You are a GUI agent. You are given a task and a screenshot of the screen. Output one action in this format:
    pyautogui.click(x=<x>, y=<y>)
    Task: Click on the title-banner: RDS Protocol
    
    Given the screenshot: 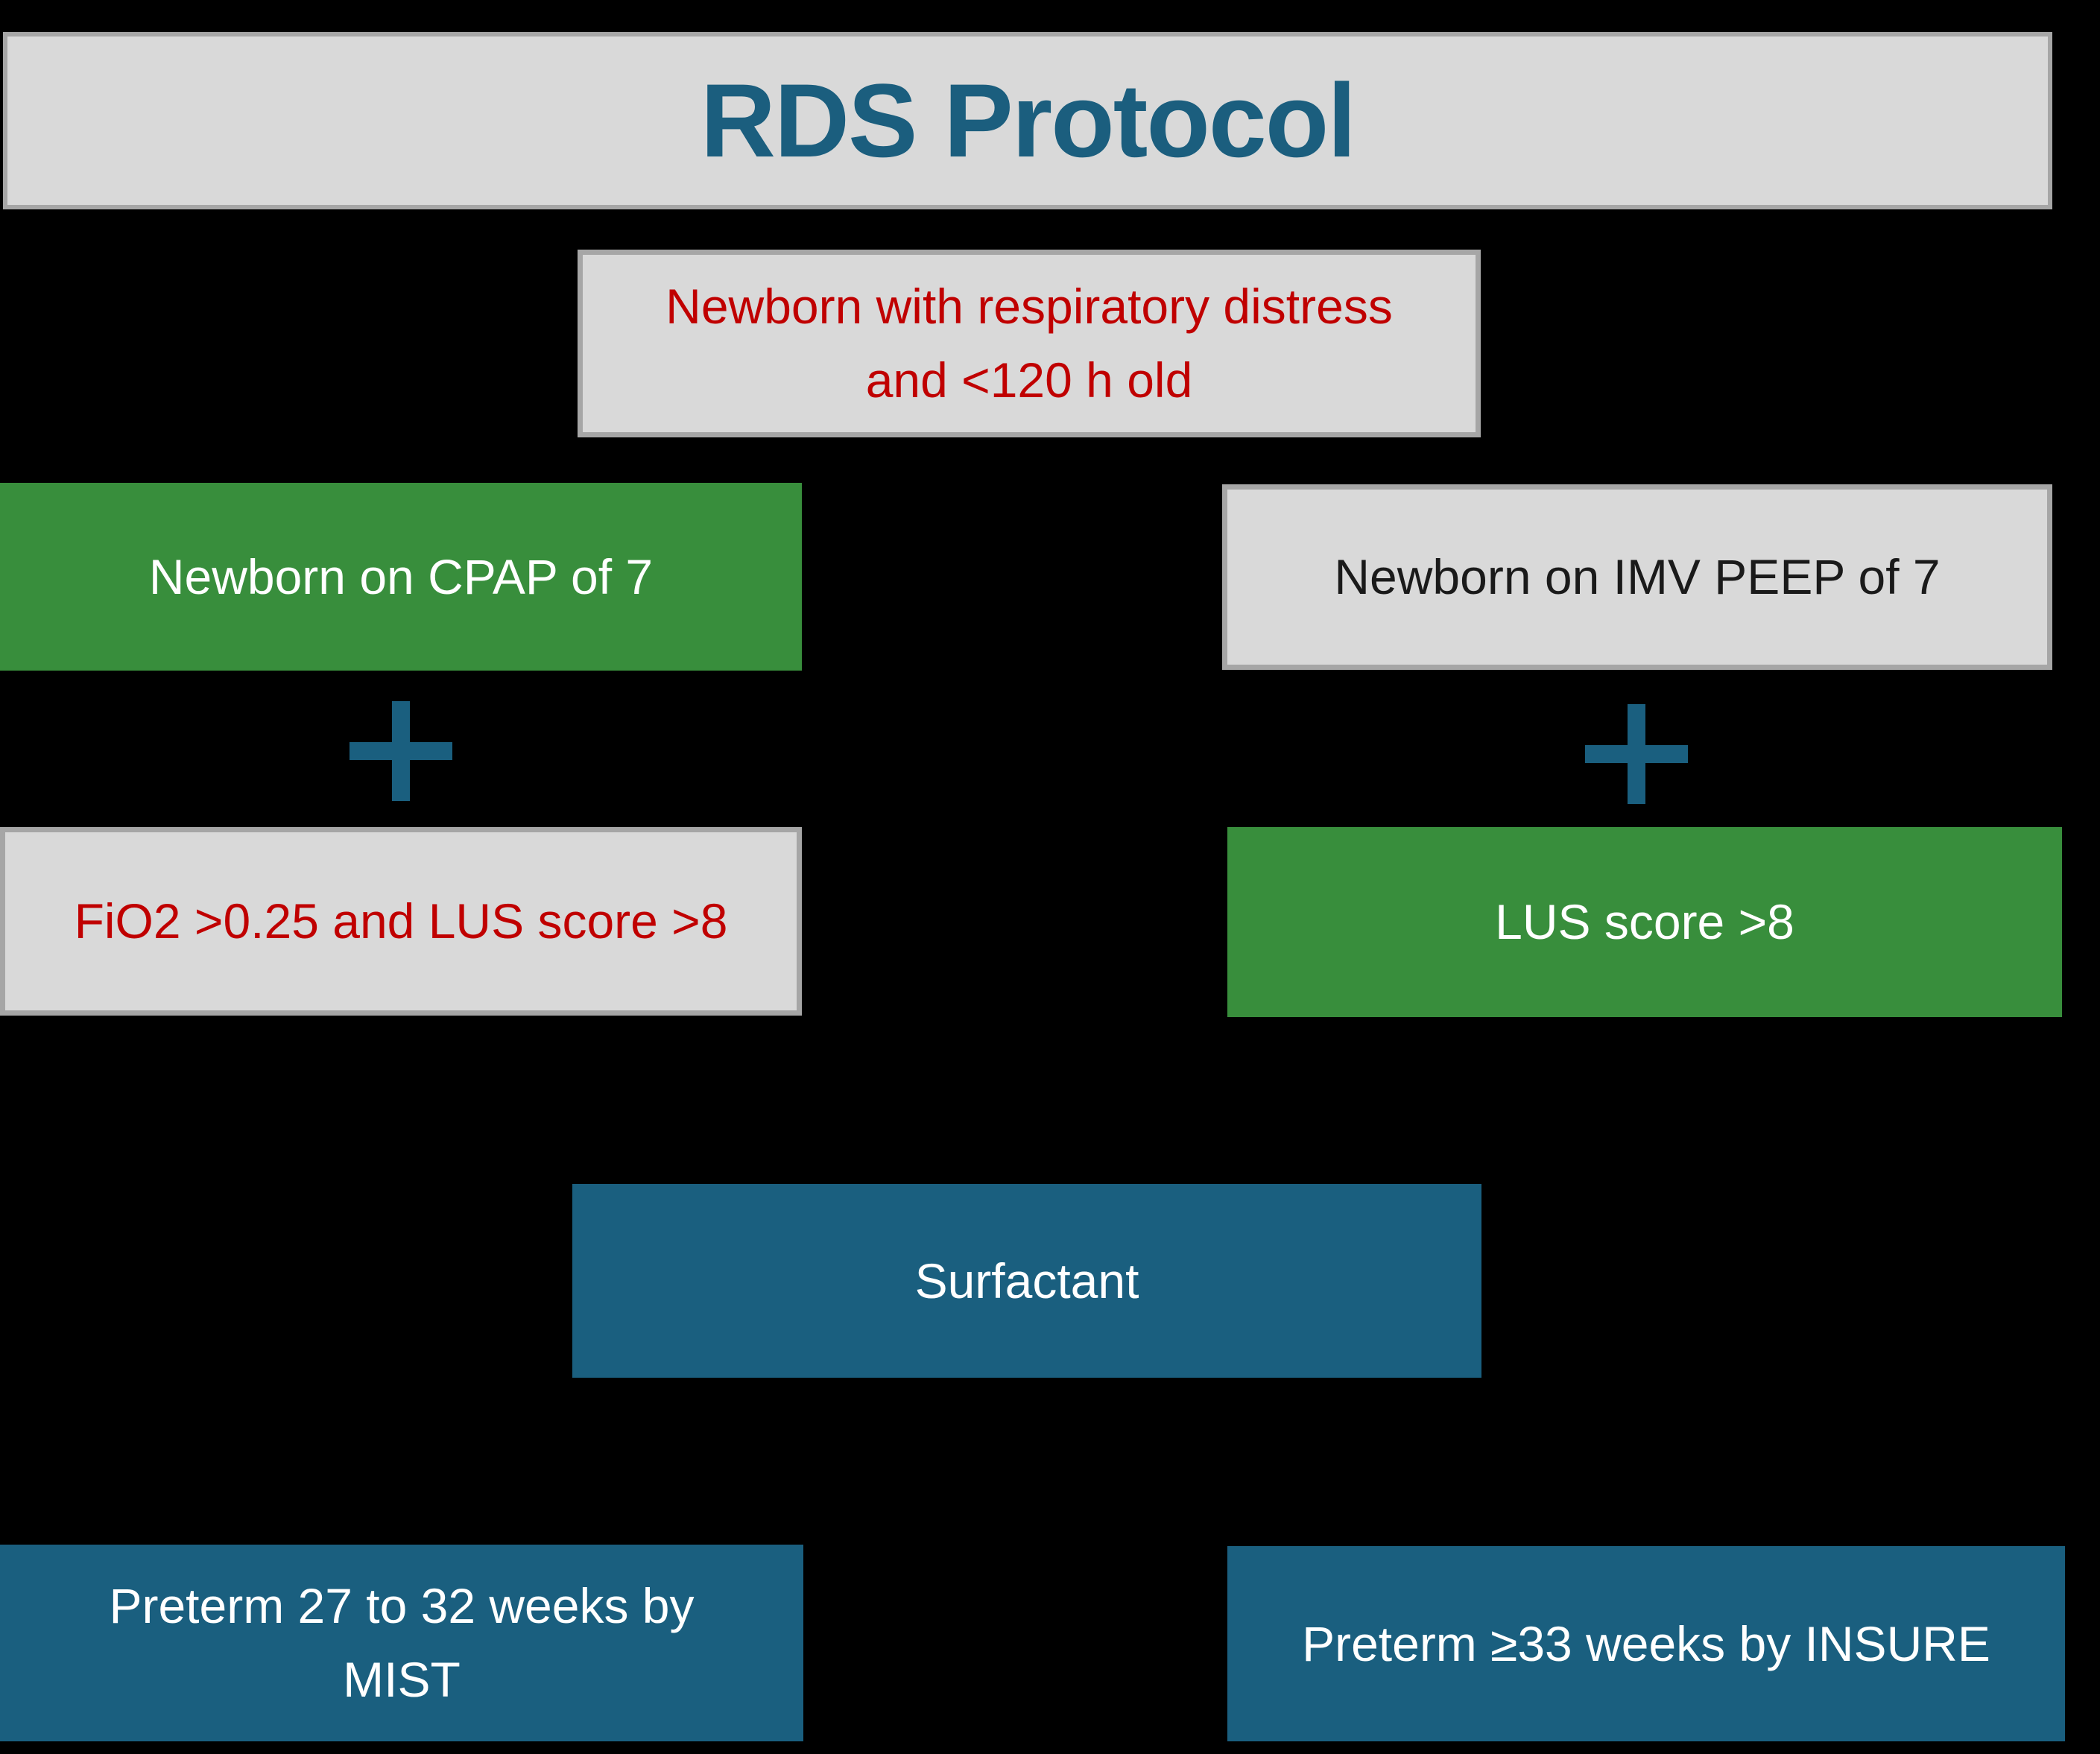 What is the action you would take?
    pyautogui.click(x=1027, y=120)
    